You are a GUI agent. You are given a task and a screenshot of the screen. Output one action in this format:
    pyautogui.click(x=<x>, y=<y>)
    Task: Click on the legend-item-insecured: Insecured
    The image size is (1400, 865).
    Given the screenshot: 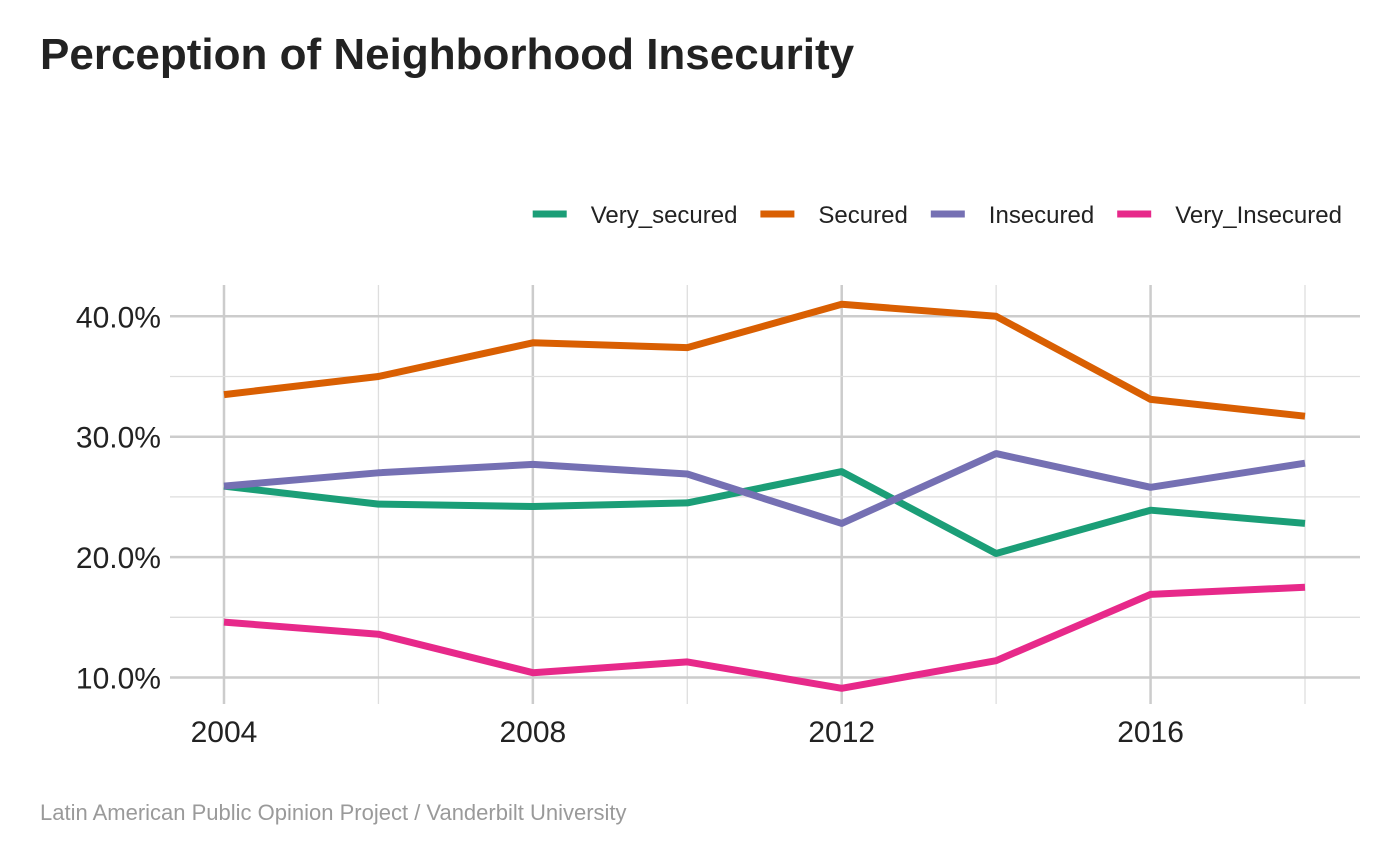 What is the action you would take?
    pyautogui.click(x=1012, y=215)
    